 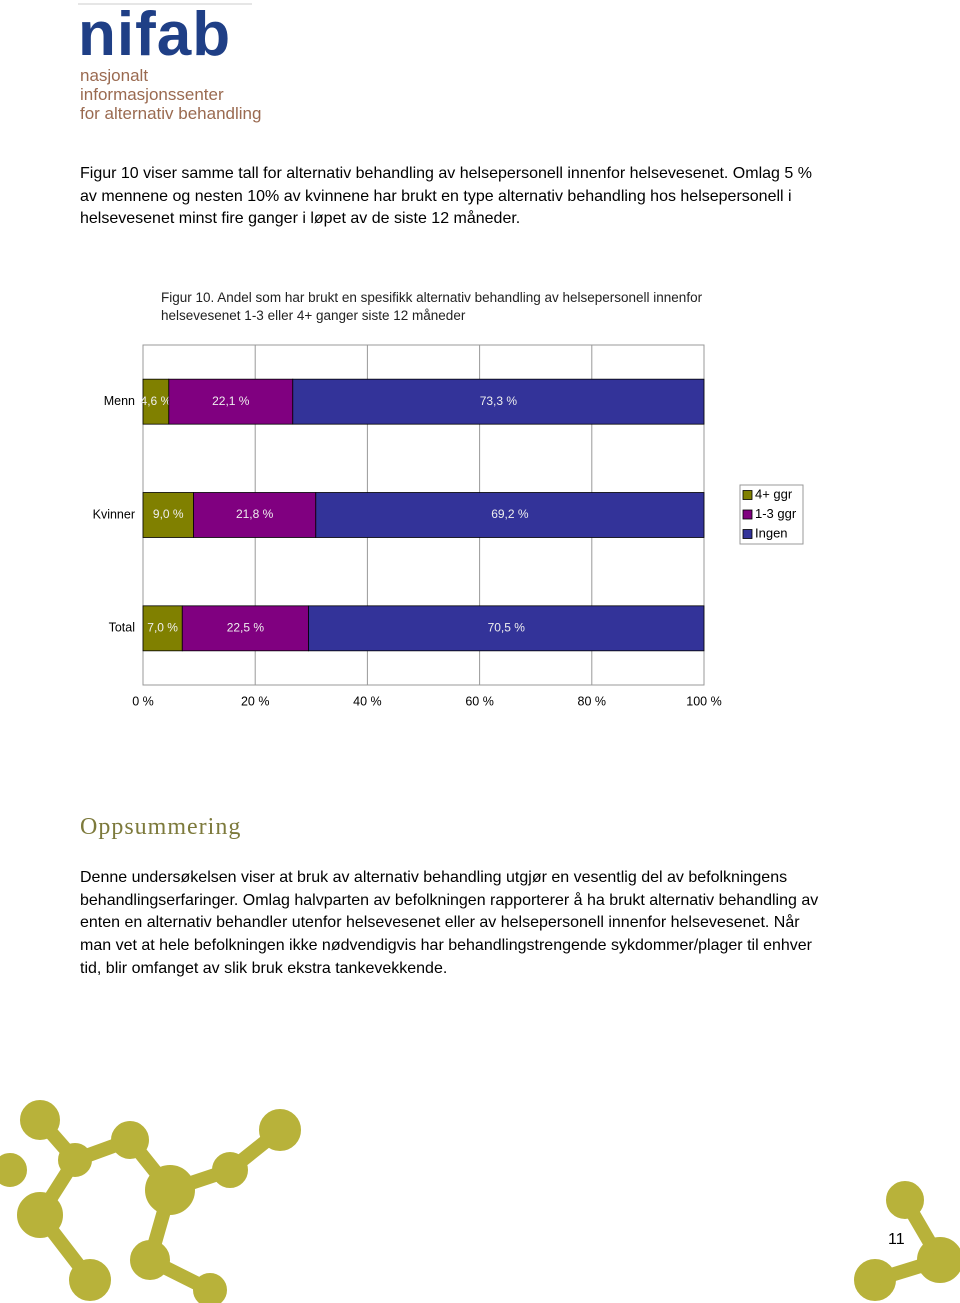 What do you see at coordinates (255, 701) in the screenshot?
I see `x-tick-label: 20 %` at bounding box center [255, 701].